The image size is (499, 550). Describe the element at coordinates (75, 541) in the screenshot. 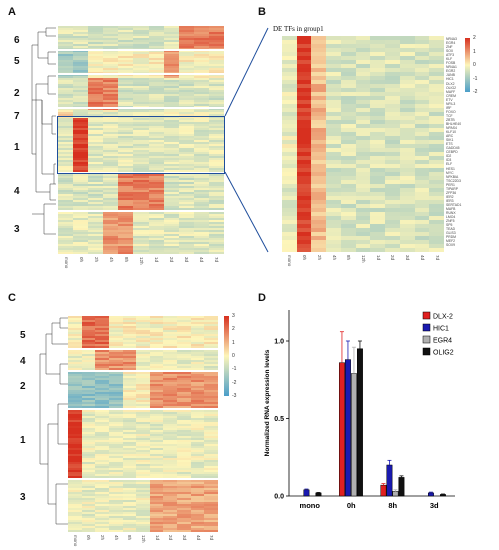

I see `x-tick-label: mono` at that location.